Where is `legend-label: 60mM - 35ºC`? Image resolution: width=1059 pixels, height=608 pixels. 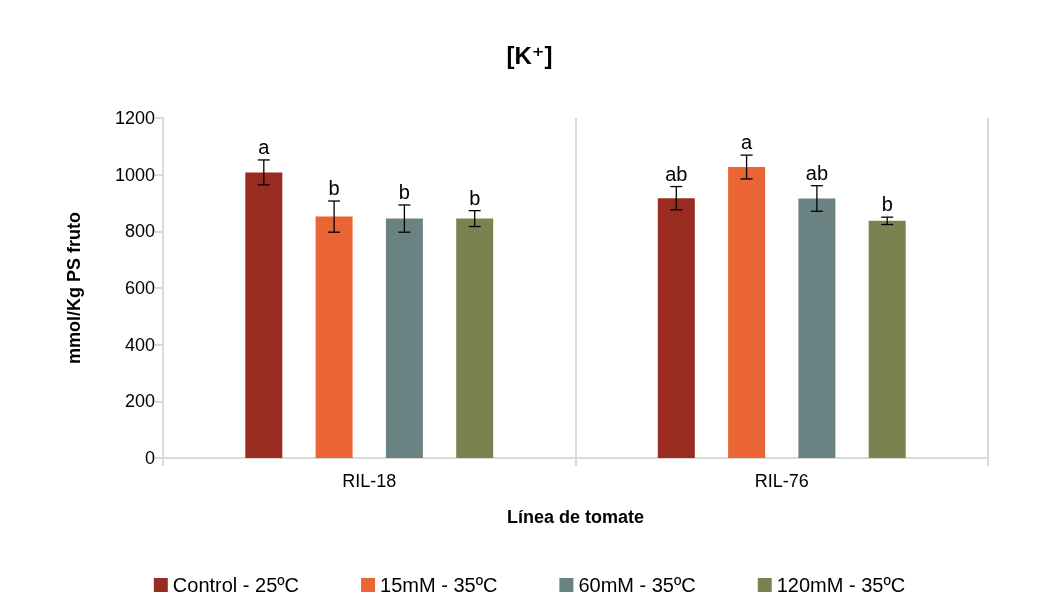
legend-label: 60mM - 35ºC is located at coordinates (637, 585).